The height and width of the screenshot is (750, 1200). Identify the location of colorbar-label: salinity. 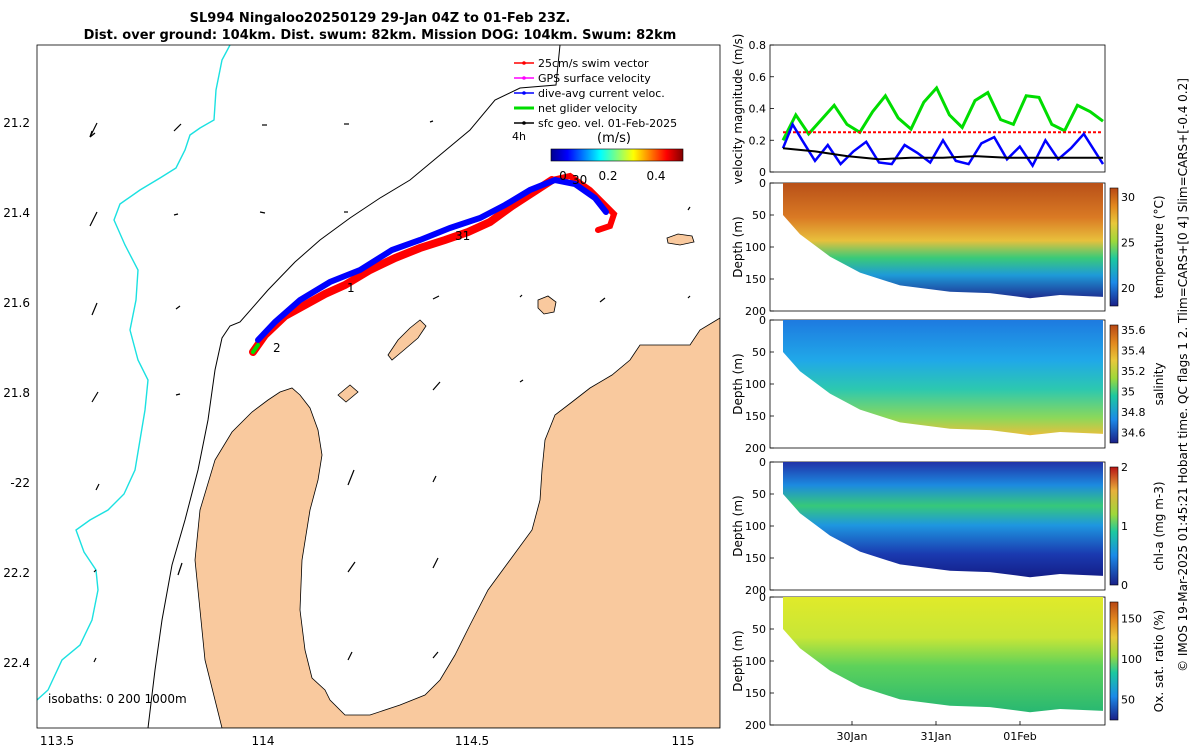
(1159, 383).